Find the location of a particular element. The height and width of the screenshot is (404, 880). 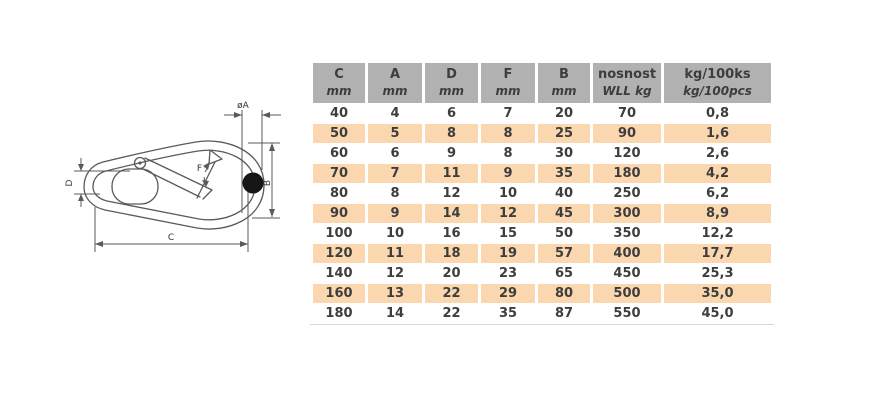

table-cell: 35 is located at coordinates (564, 173).